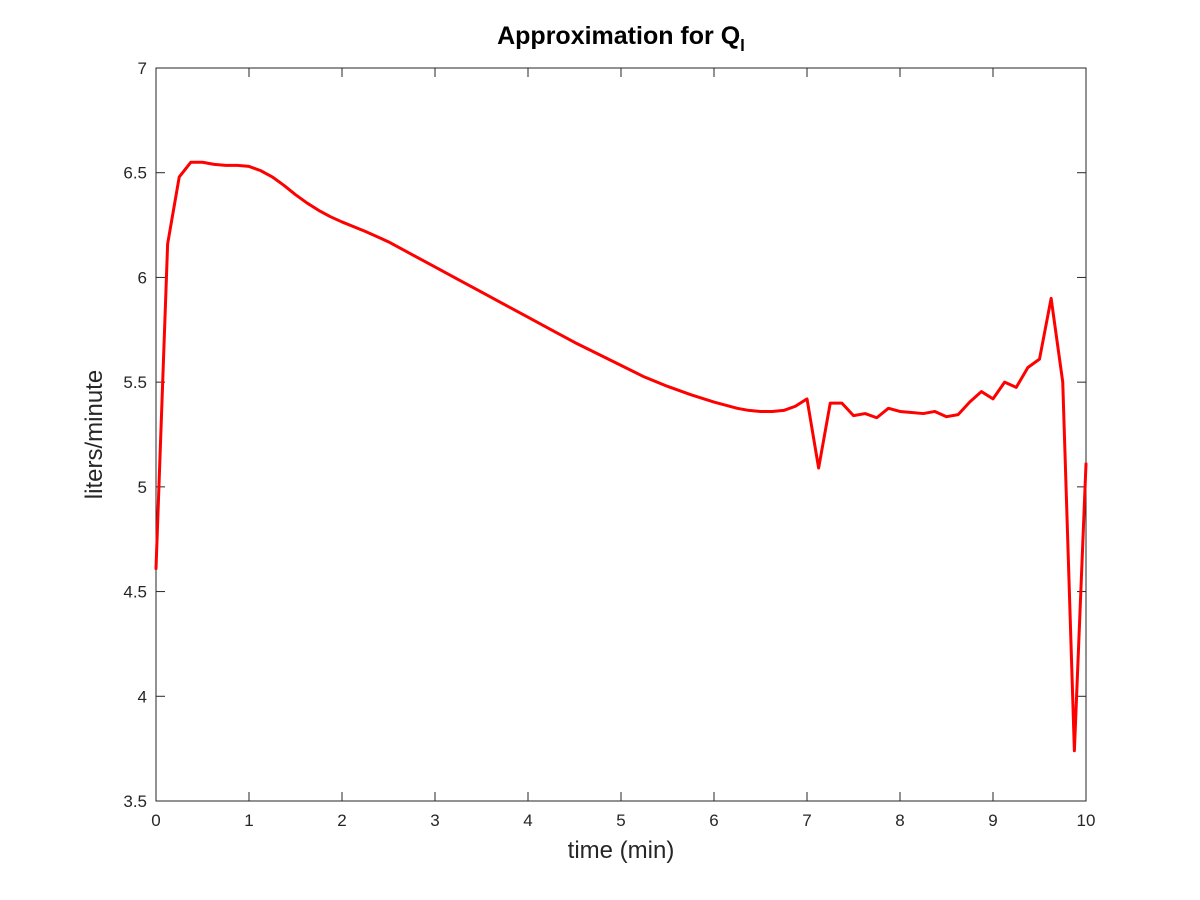 The width and height of the screenshot is (1200, 900). Describe the element at coordinates (618, 36) in the screenshot. I see `chart-title-main: Approximation for Q` at that location.